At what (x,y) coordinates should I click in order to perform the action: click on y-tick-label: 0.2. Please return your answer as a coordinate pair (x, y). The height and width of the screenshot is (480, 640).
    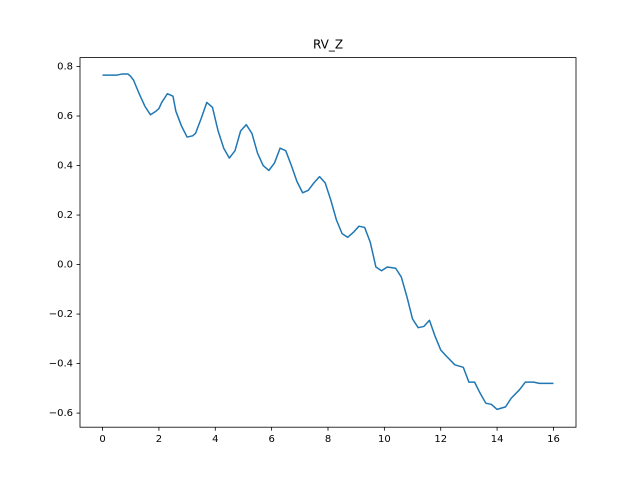
    Looking at the image, I should click on (65, 215).